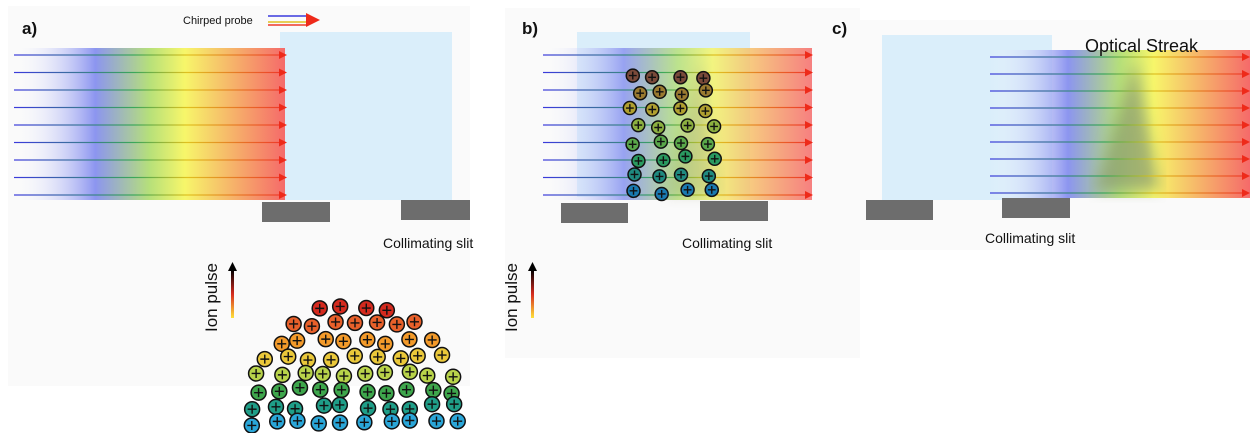  I want to click on slit-label: Collimating slit, so click(727, 243).